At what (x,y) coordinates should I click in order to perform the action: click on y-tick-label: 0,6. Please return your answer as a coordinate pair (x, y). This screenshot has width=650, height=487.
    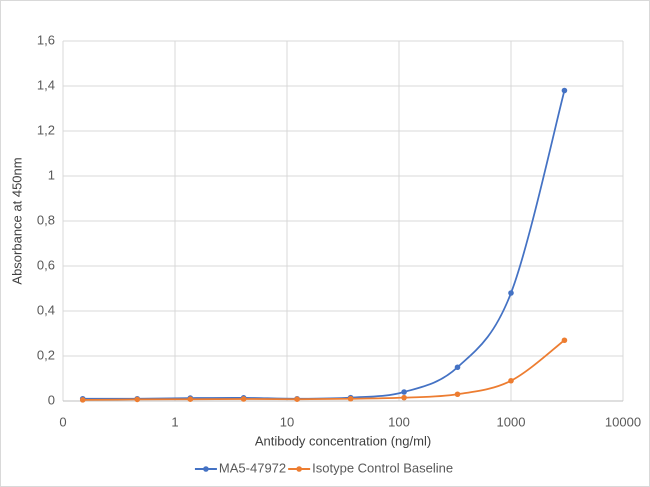
    Looking at the image, I should click on (46, 264).